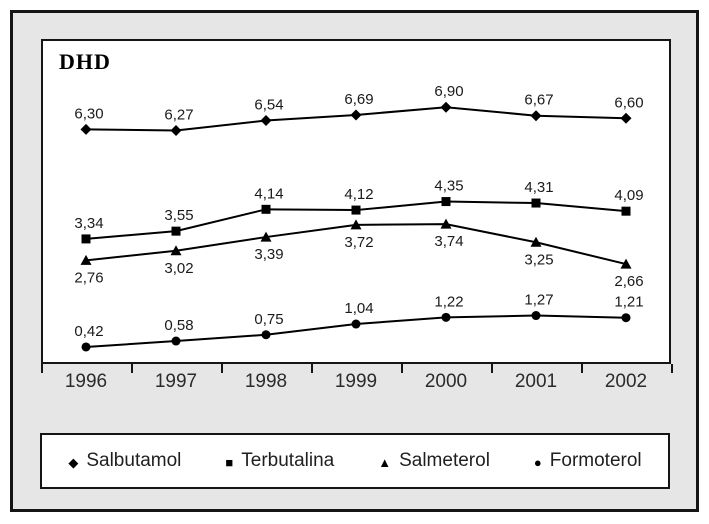 The image size is (709, 524). I want to click on data-point-label: 1,04, so click(358, 308).